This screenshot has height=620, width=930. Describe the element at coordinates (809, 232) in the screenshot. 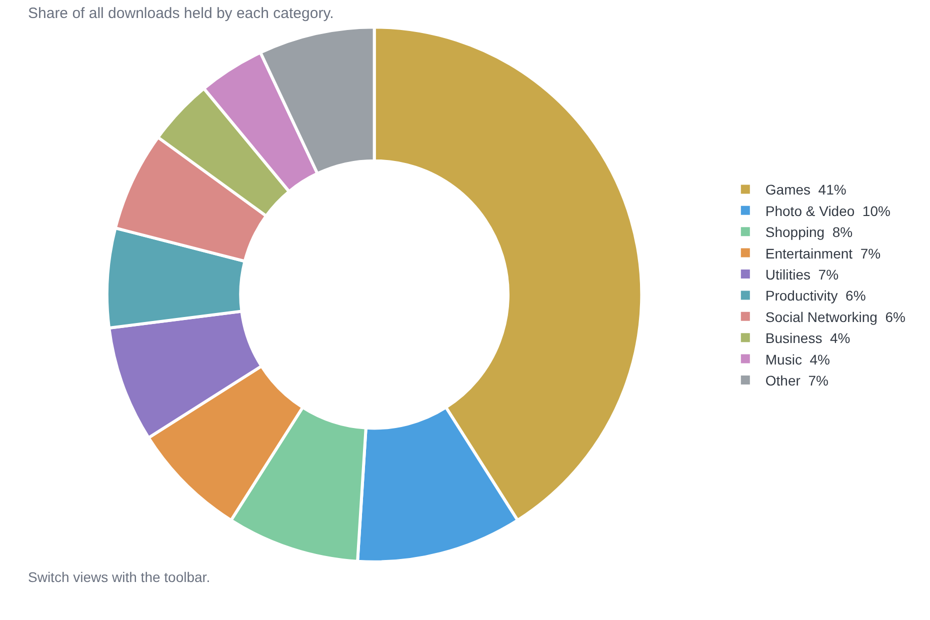

I see `legend-label: Shopping 8%` at that location.